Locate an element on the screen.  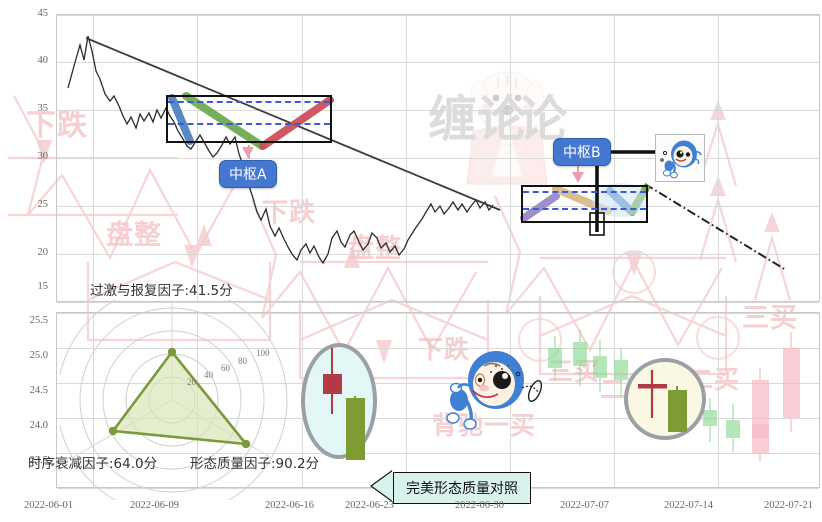
radar-point-decay is located at coordinates (113, 431).